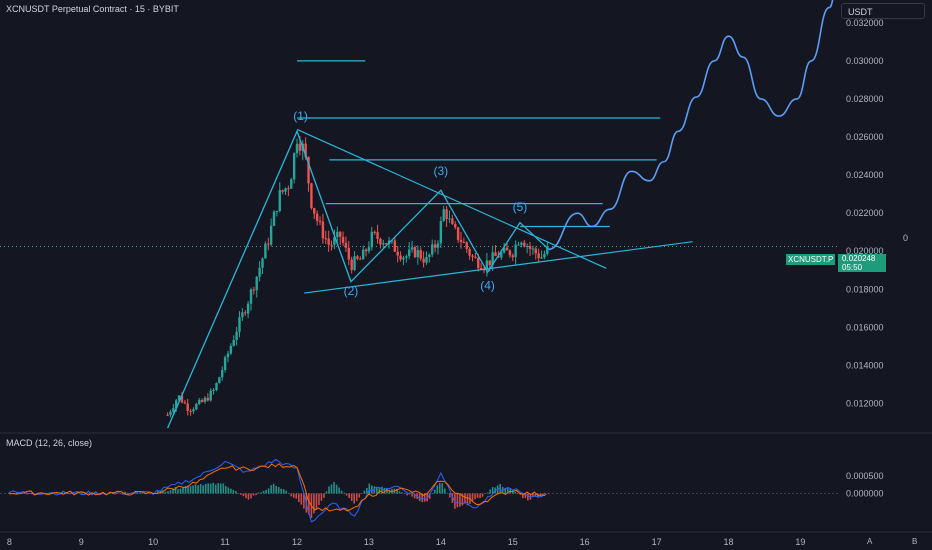 This screenshot has width=932, height=550. I want to click on macd-line, so click(277, 490).